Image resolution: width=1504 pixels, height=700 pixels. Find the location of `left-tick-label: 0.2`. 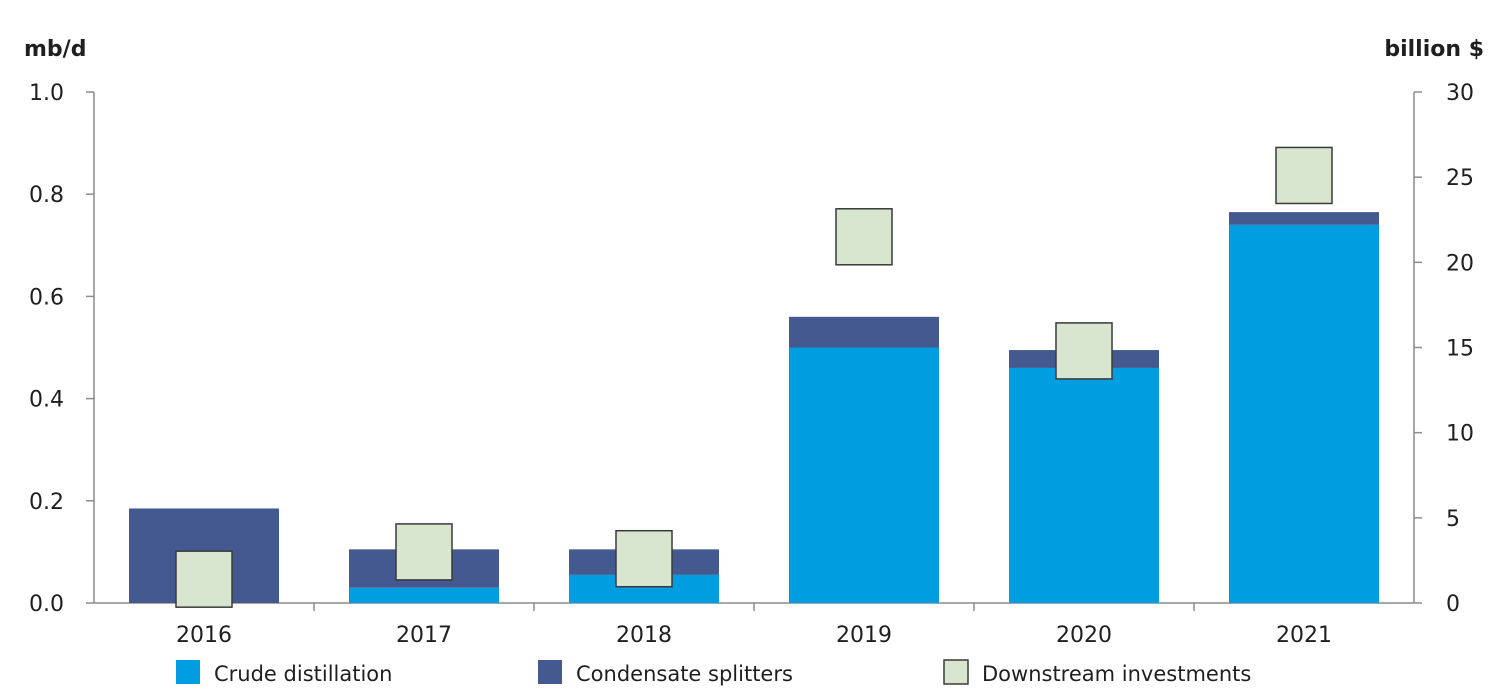

left-tick-label: 0.2 is located at coordinates (46, 502).